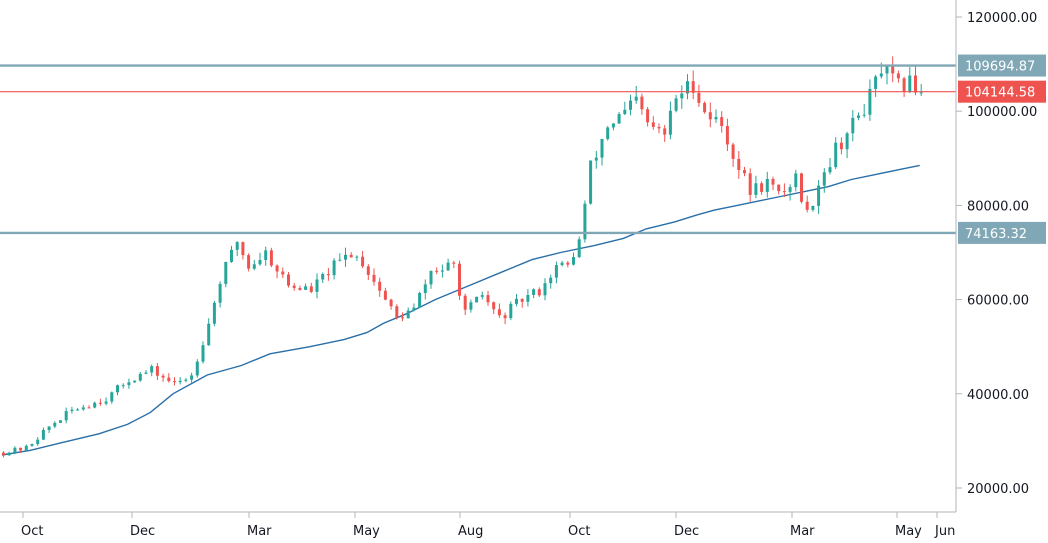  I want to click on price-badge-bg, so click(1002, 65).